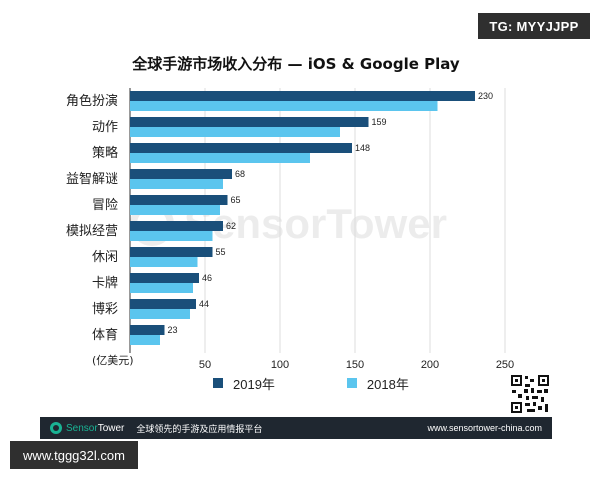 The width and height of the screenshot is (600, 480). What do you see at coordinates (362, 148) in the screenshot?
I see `value-label: 148` at bounding box center [362, 148].